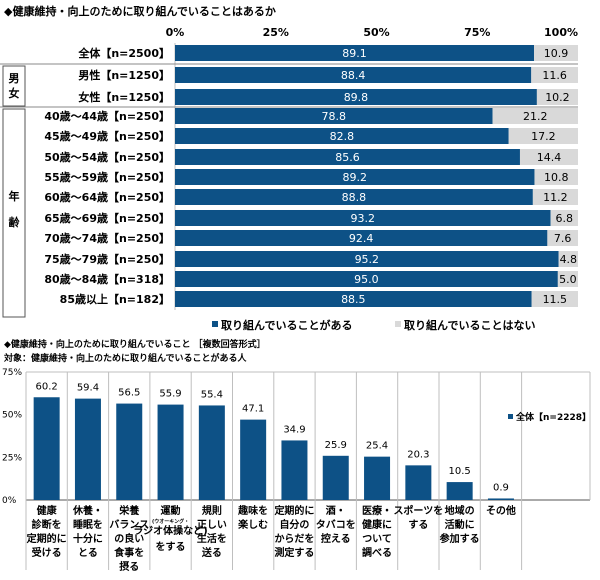 The image size is (600, 580). Describe the element at coordinates (253, 409) in the screenshot. I see `bar-value: 47.1` at that location.